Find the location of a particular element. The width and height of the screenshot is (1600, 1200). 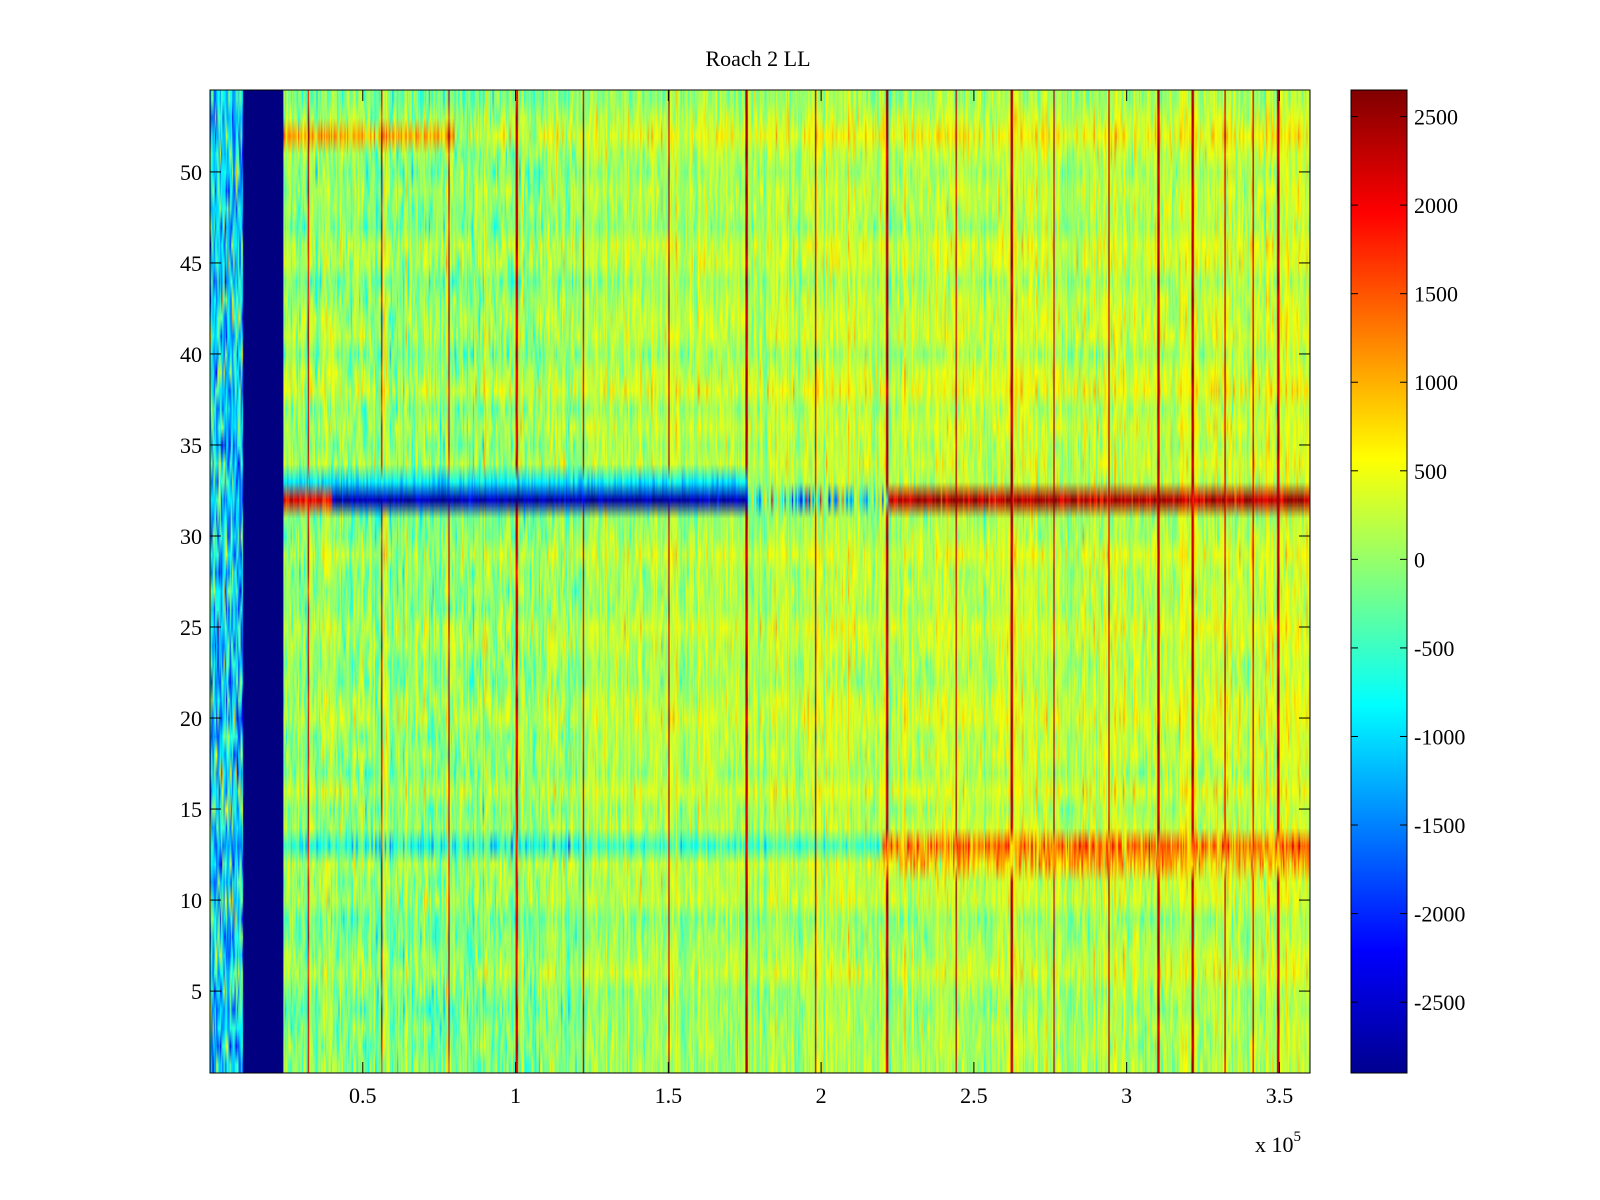

y-tick-label-9: 50 is located at coordinates (191, 172).